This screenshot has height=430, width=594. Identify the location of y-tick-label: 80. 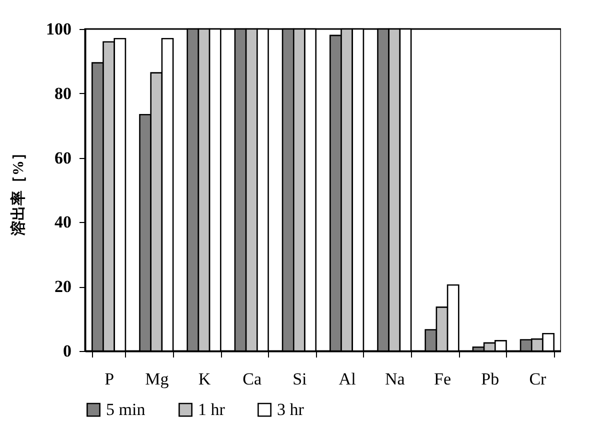
(63, 93).